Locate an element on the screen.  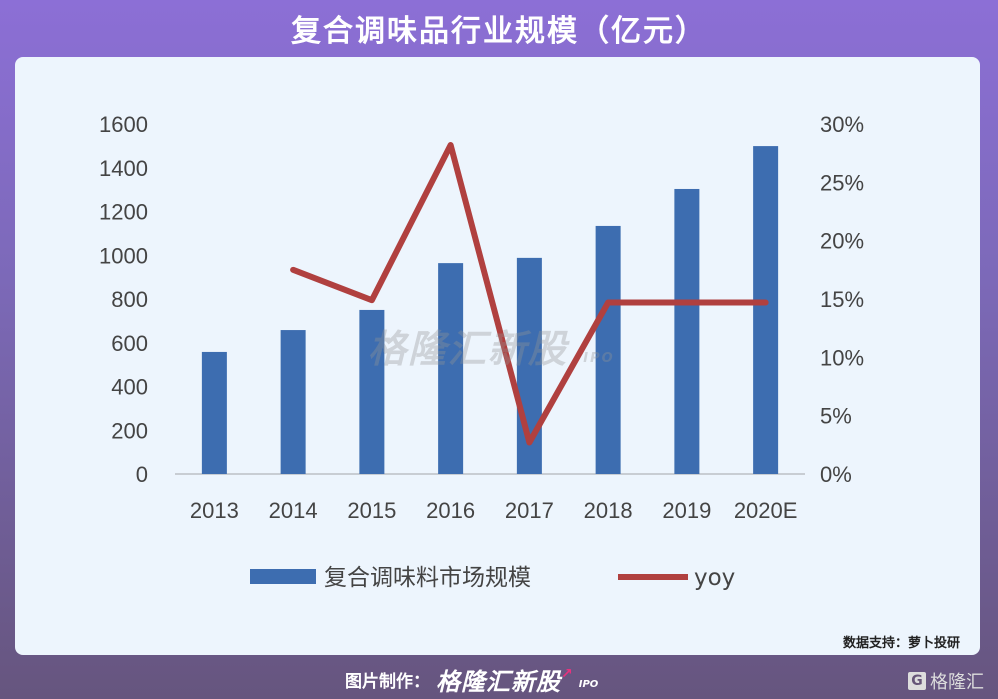
left-tick-label: 400 is located at coordinates (129, 387).